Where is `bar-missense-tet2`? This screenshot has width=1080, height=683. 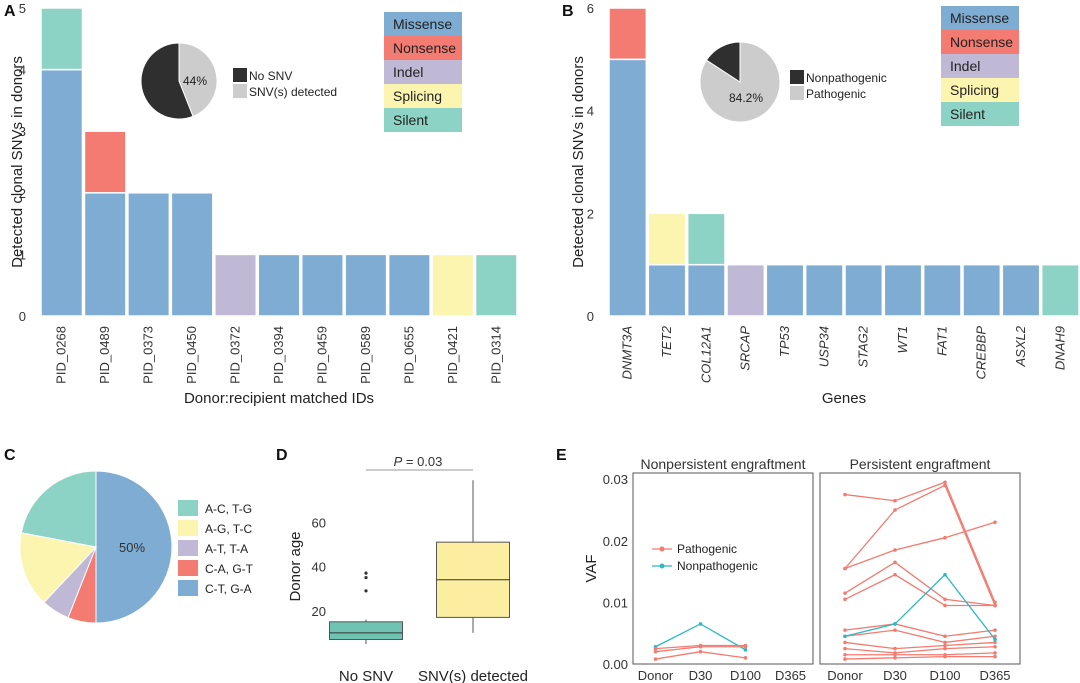 bar-missense-tet2 is located at coordinates (667, 290).